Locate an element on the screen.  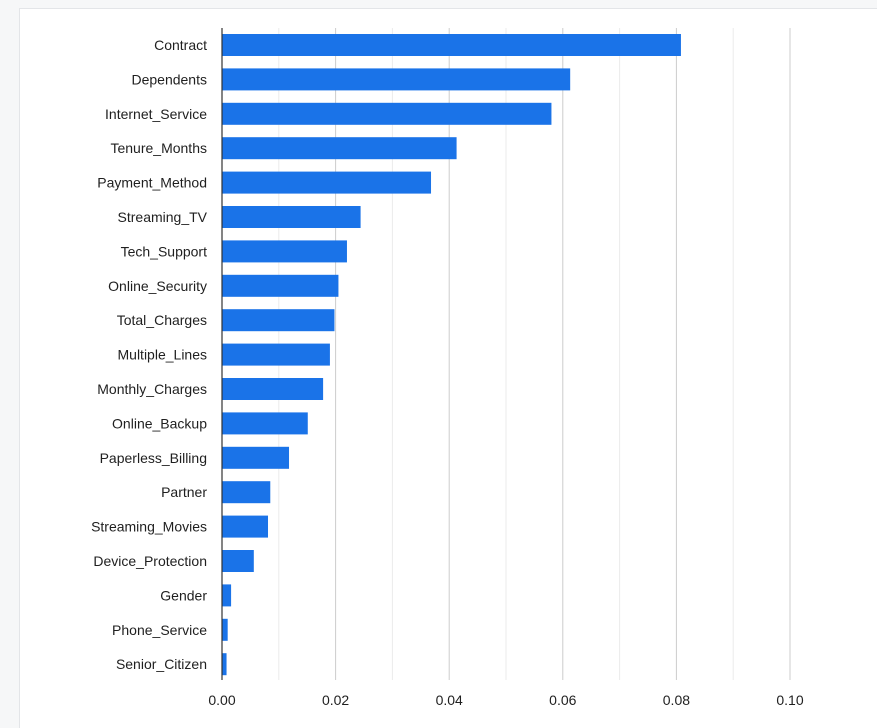
y-tick-label: Gender is located at coordinates (183, 595).